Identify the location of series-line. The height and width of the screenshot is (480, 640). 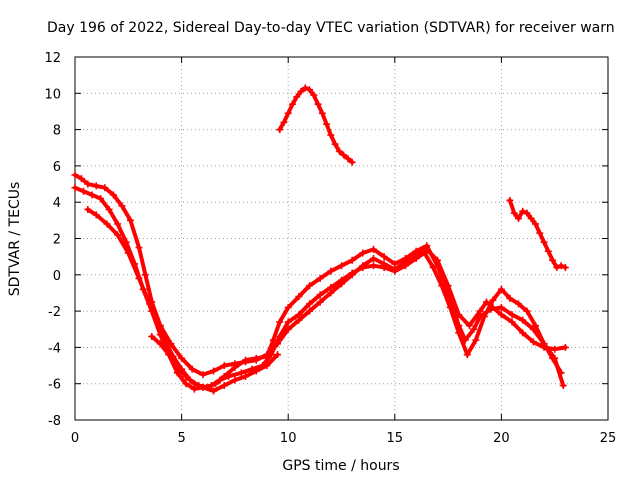
(537, 234).